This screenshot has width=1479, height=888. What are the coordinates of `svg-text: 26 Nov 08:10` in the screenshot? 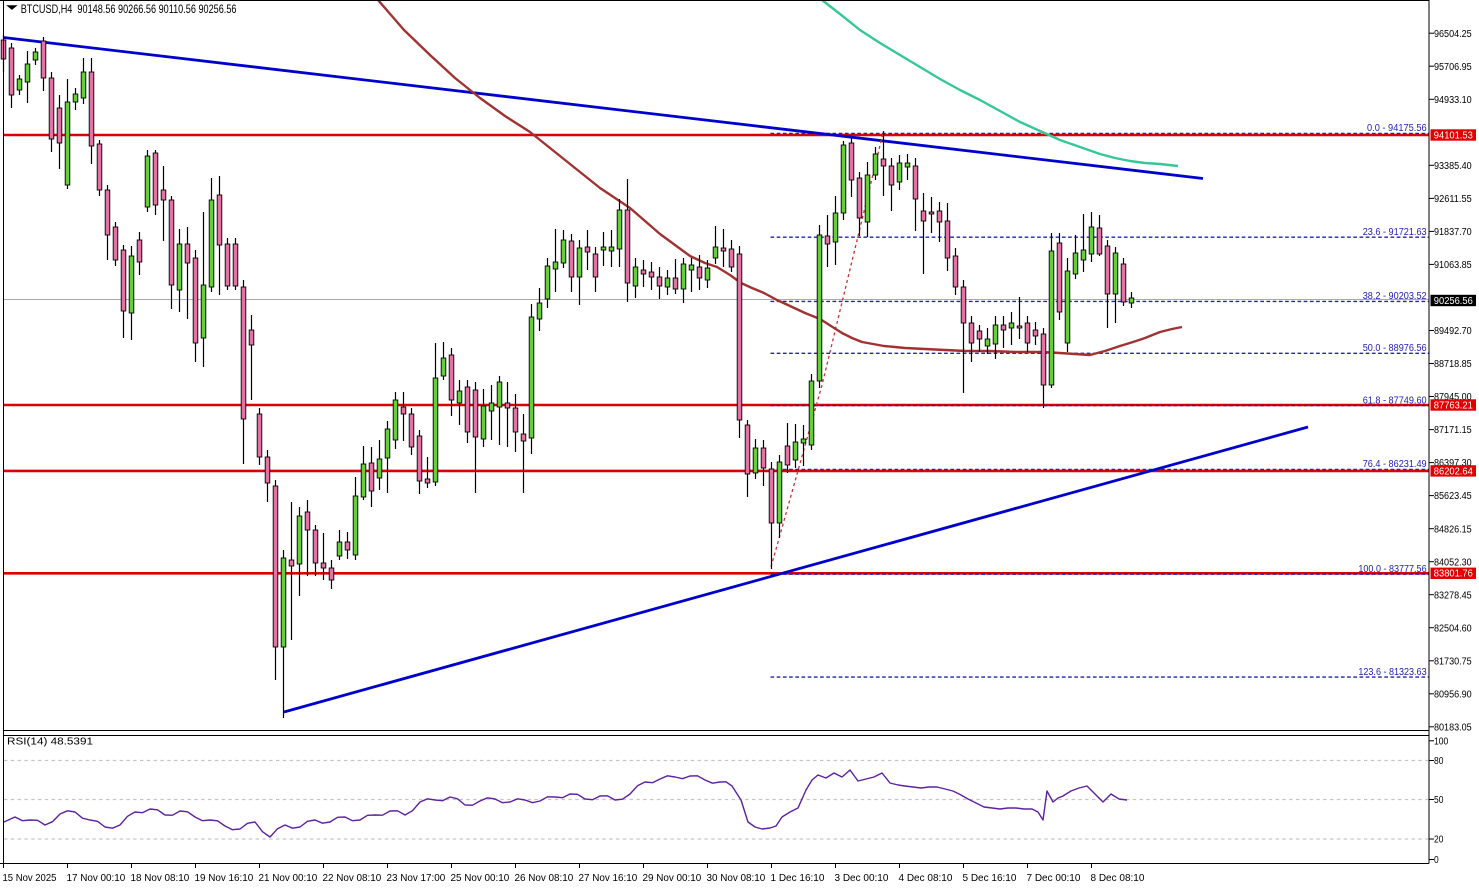 It's located at (544, 878).